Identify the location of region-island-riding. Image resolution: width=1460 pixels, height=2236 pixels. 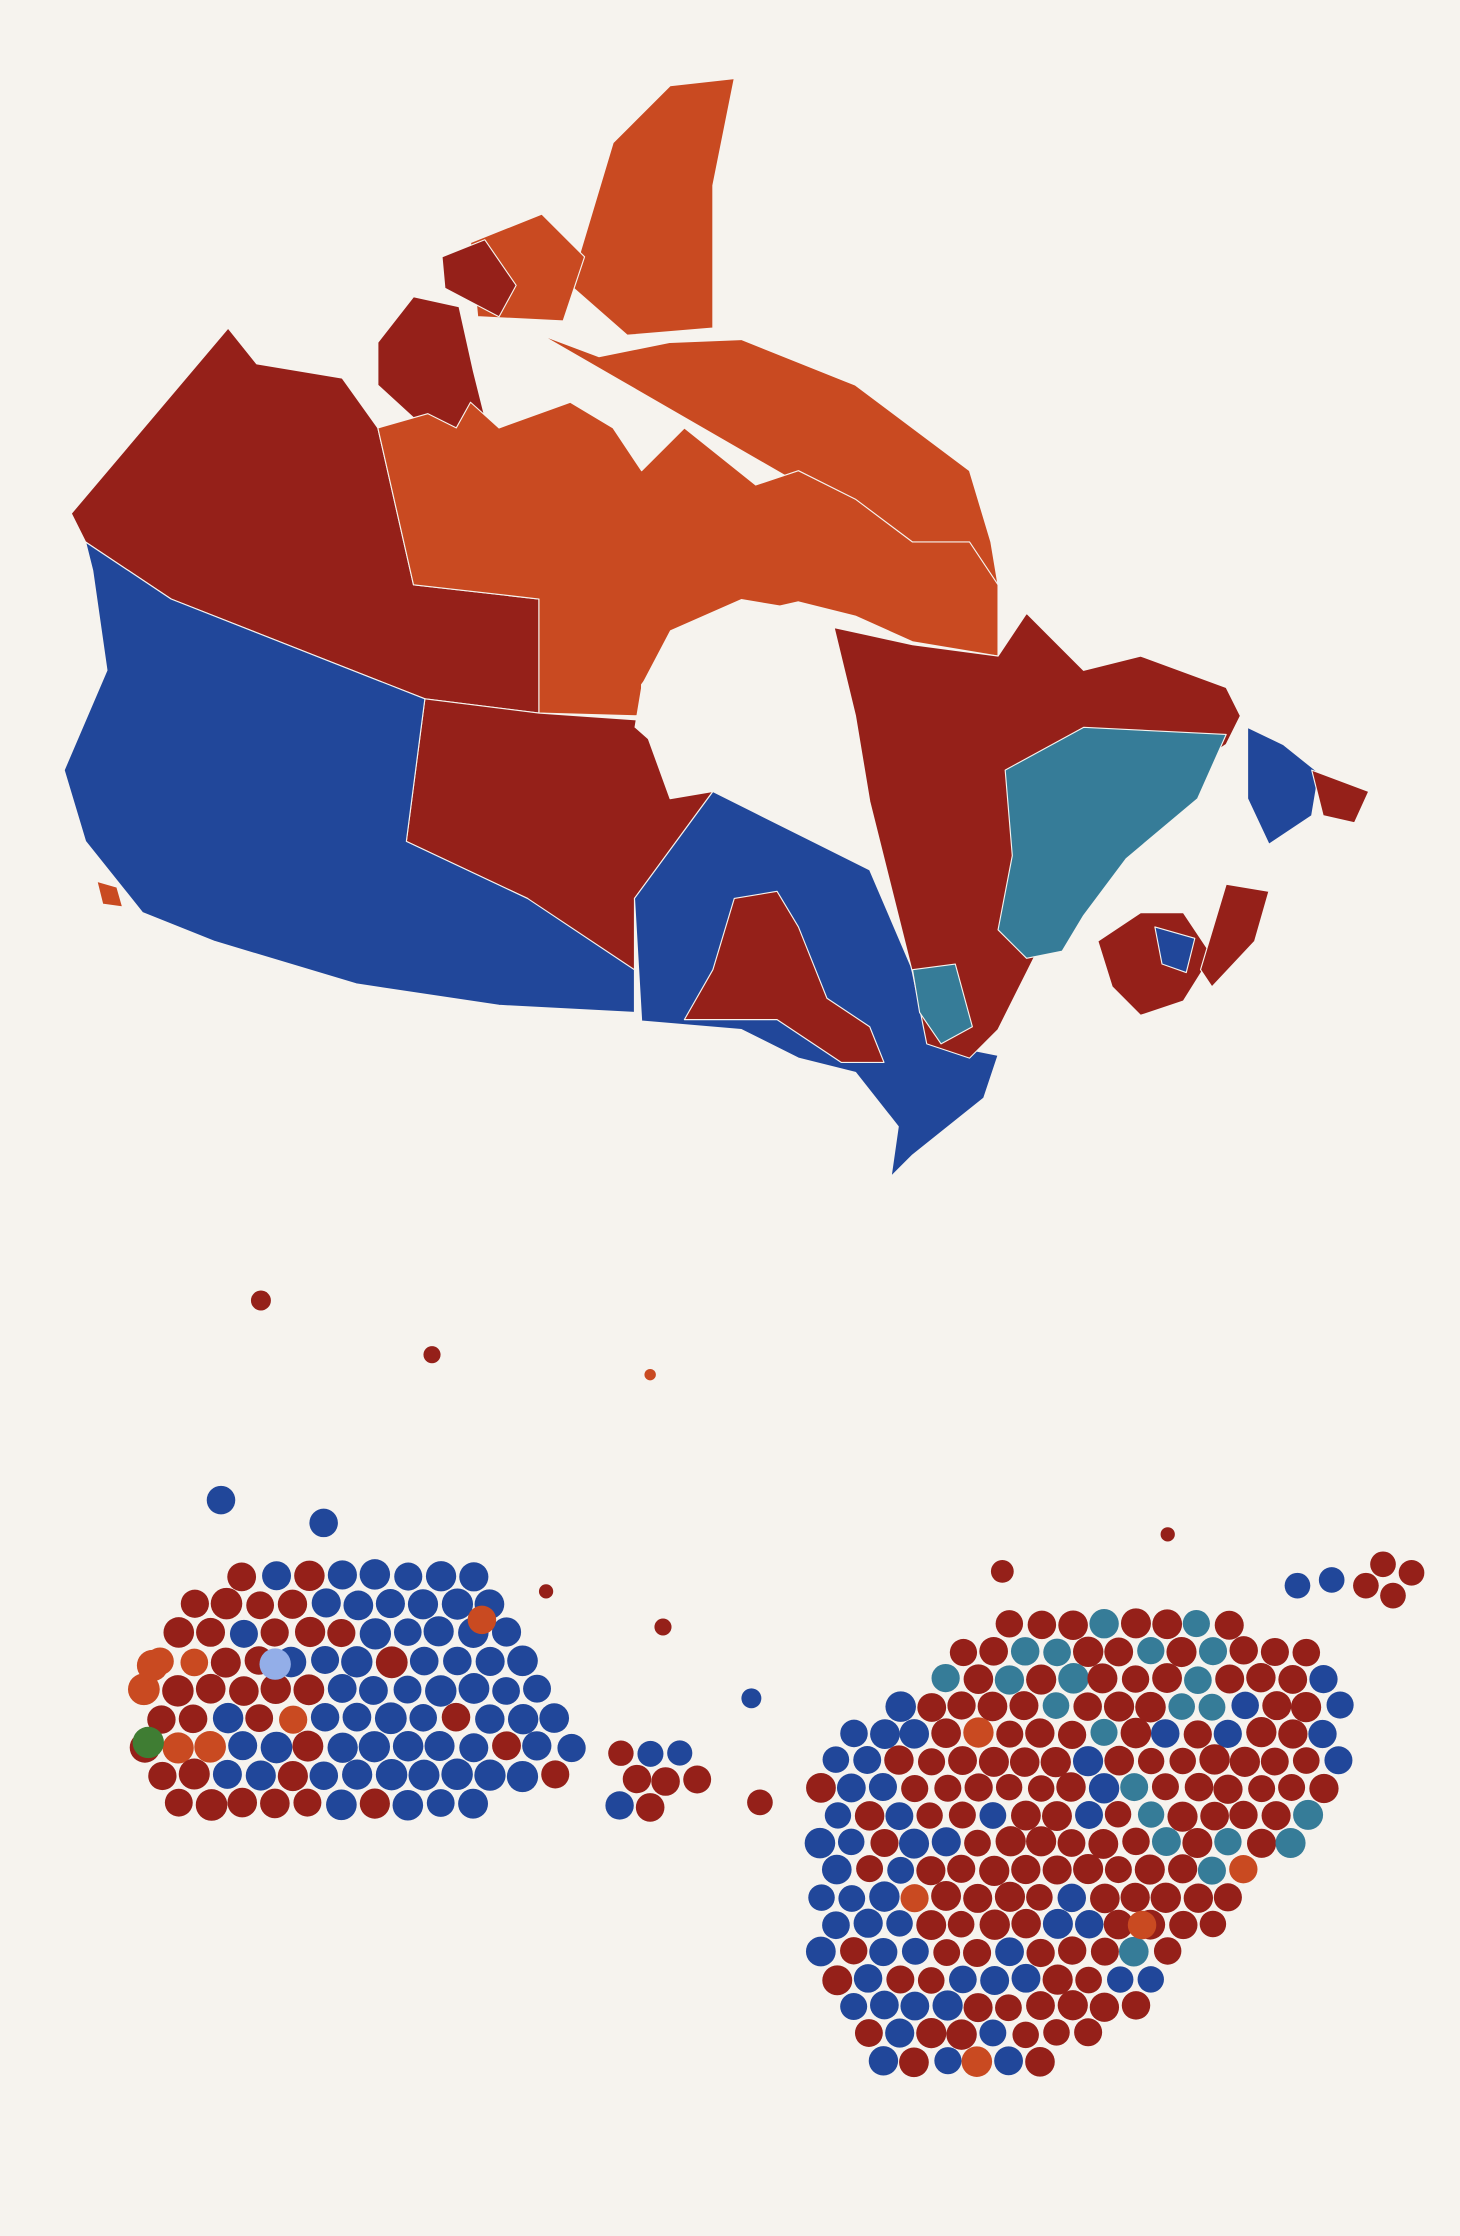
(110, 894).